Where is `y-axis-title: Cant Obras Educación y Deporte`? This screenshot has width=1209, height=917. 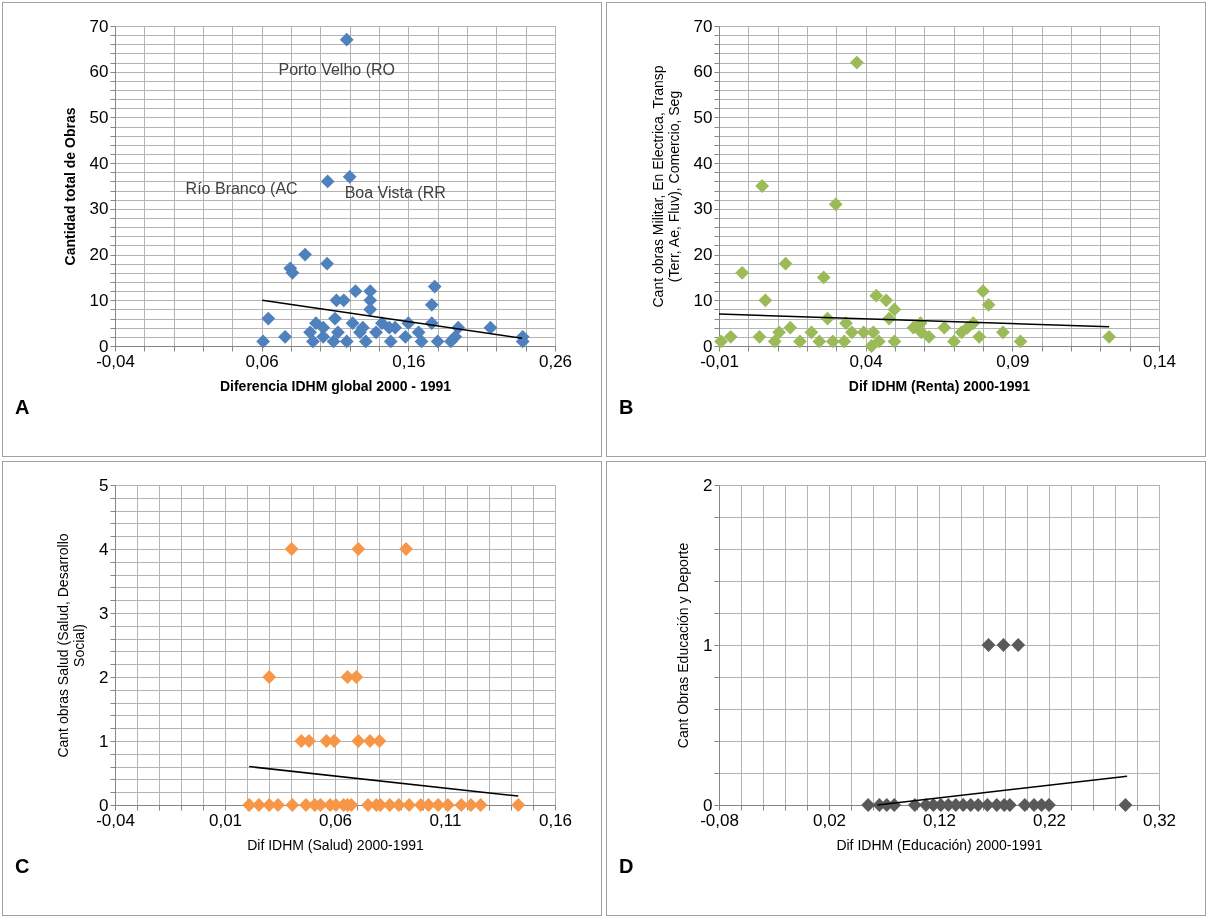 y-axis-title: Cant Obras Educación y Deporte is located at coordinates (683, 645).